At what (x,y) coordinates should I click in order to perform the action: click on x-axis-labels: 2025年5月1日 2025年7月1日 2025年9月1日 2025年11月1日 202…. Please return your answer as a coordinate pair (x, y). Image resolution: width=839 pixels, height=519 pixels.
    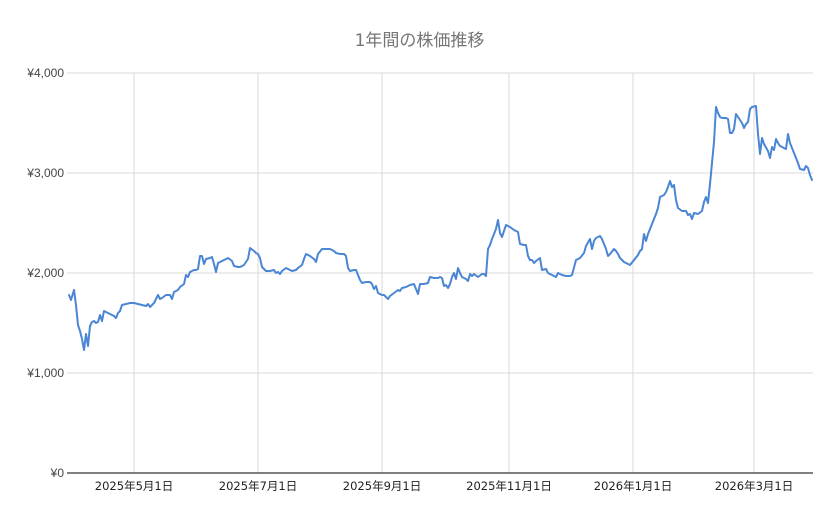
    Looking at the image, I should click on (444, 486).